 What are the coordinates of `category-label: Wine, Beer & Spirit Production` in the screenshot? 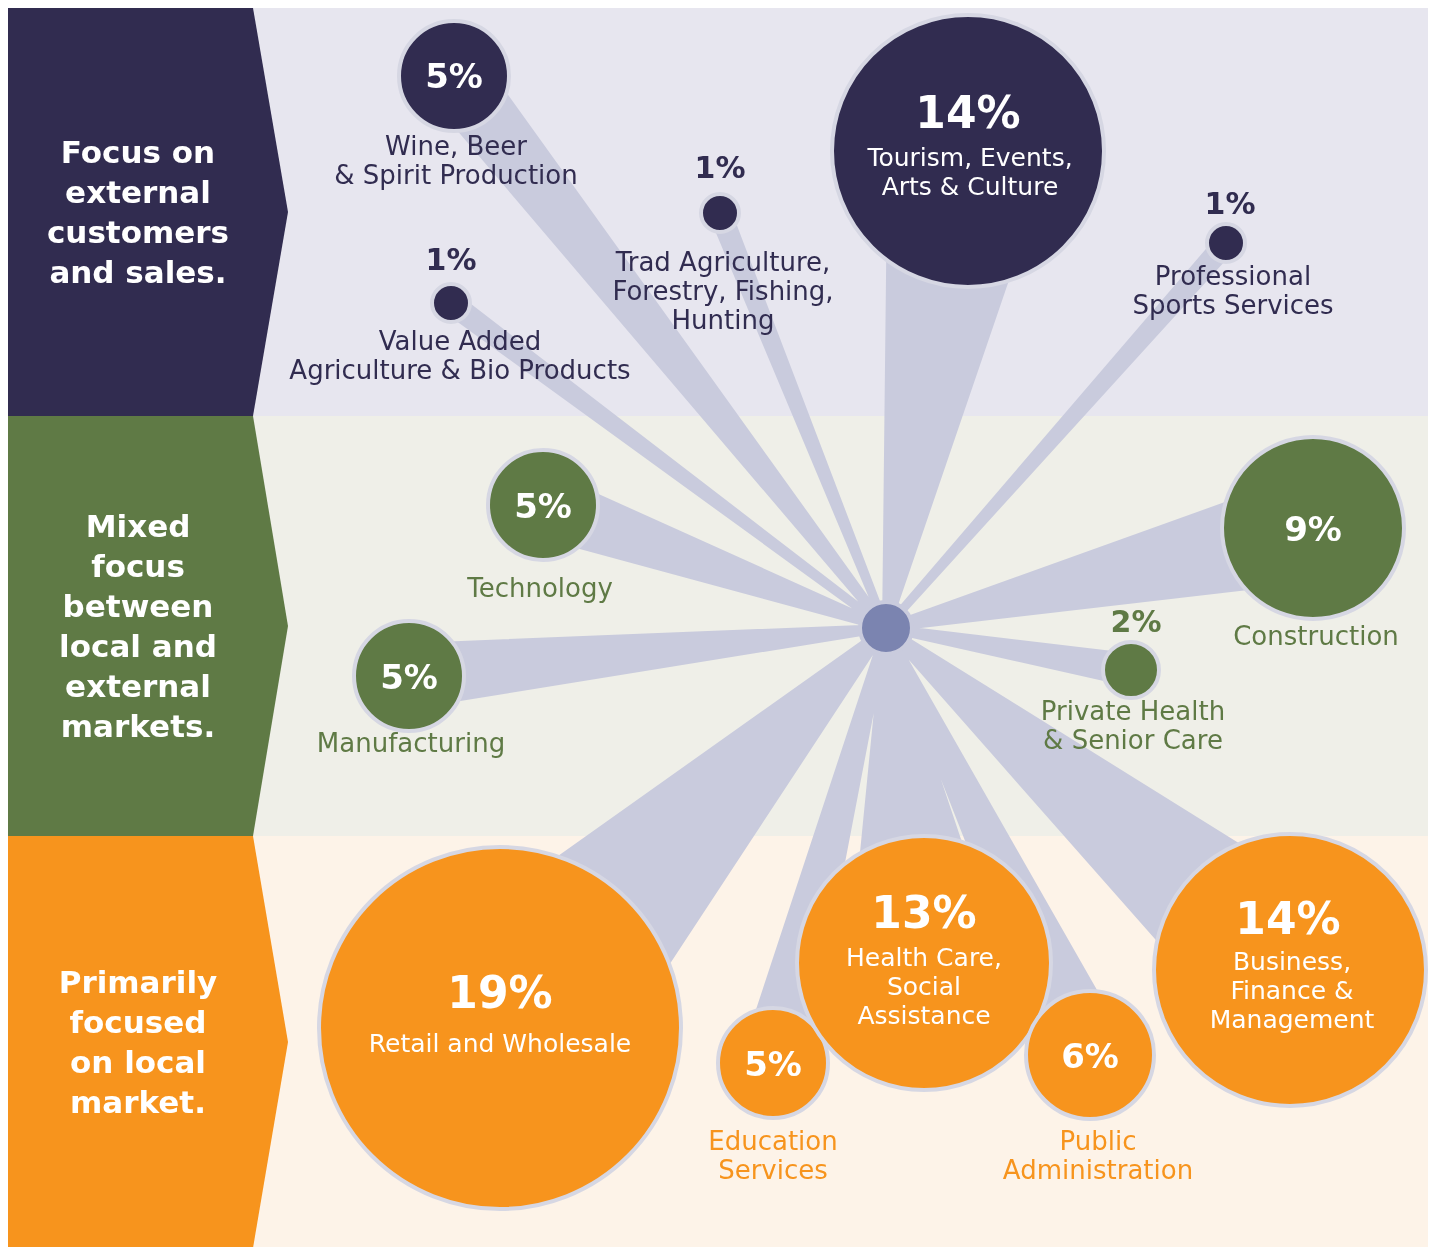 It's located at (456, 160).